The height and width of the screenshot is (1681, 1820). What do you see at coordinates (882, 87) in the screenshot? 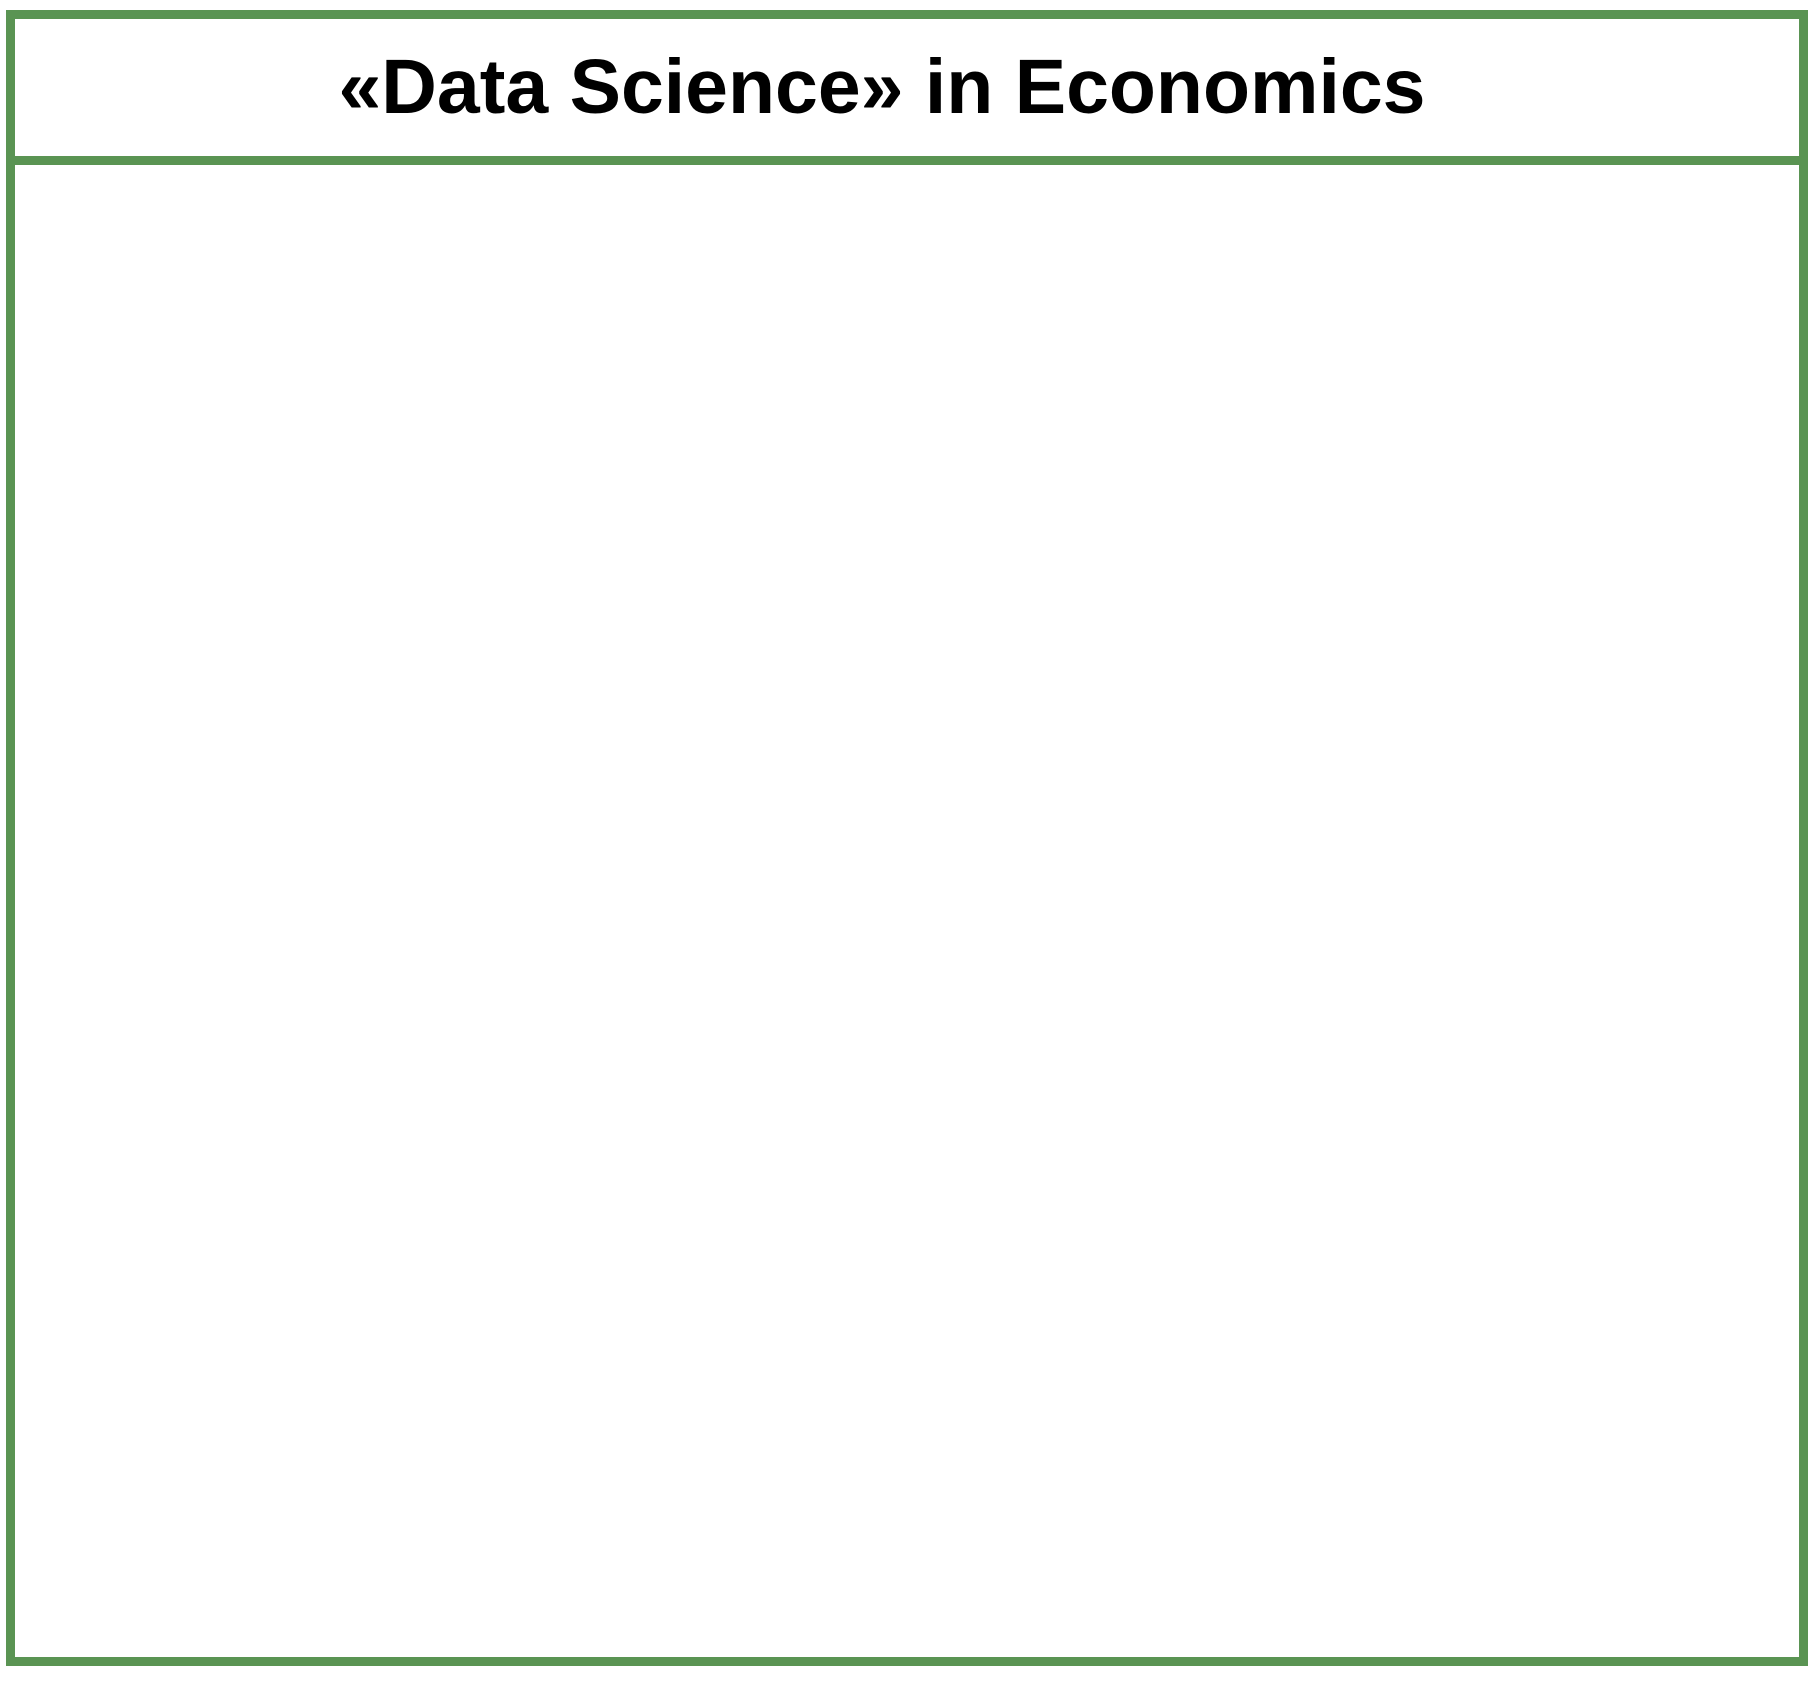
I see `package-title: «Data Science» in Economics` at bounding box center [882, 87].